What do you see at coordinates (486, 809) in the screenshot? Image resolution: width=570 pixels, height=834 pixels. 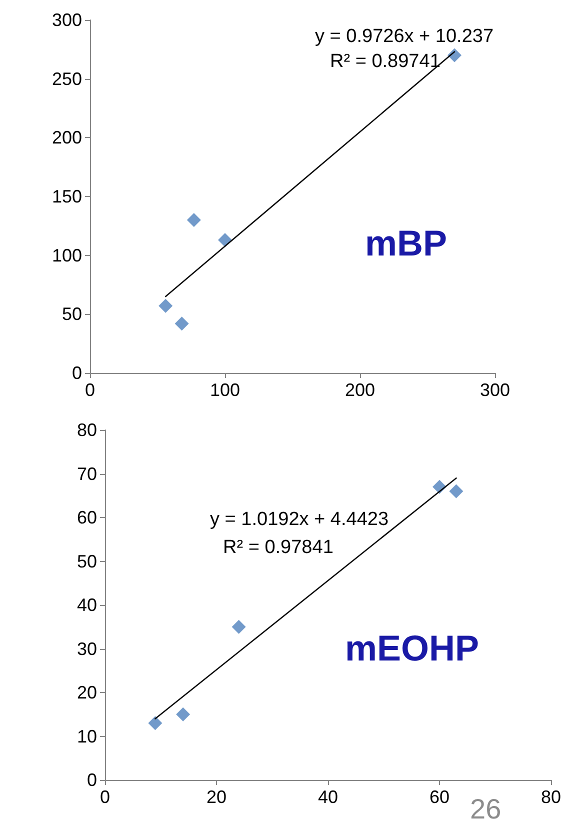 I see `text: 26` at bounding box center [486, 809].